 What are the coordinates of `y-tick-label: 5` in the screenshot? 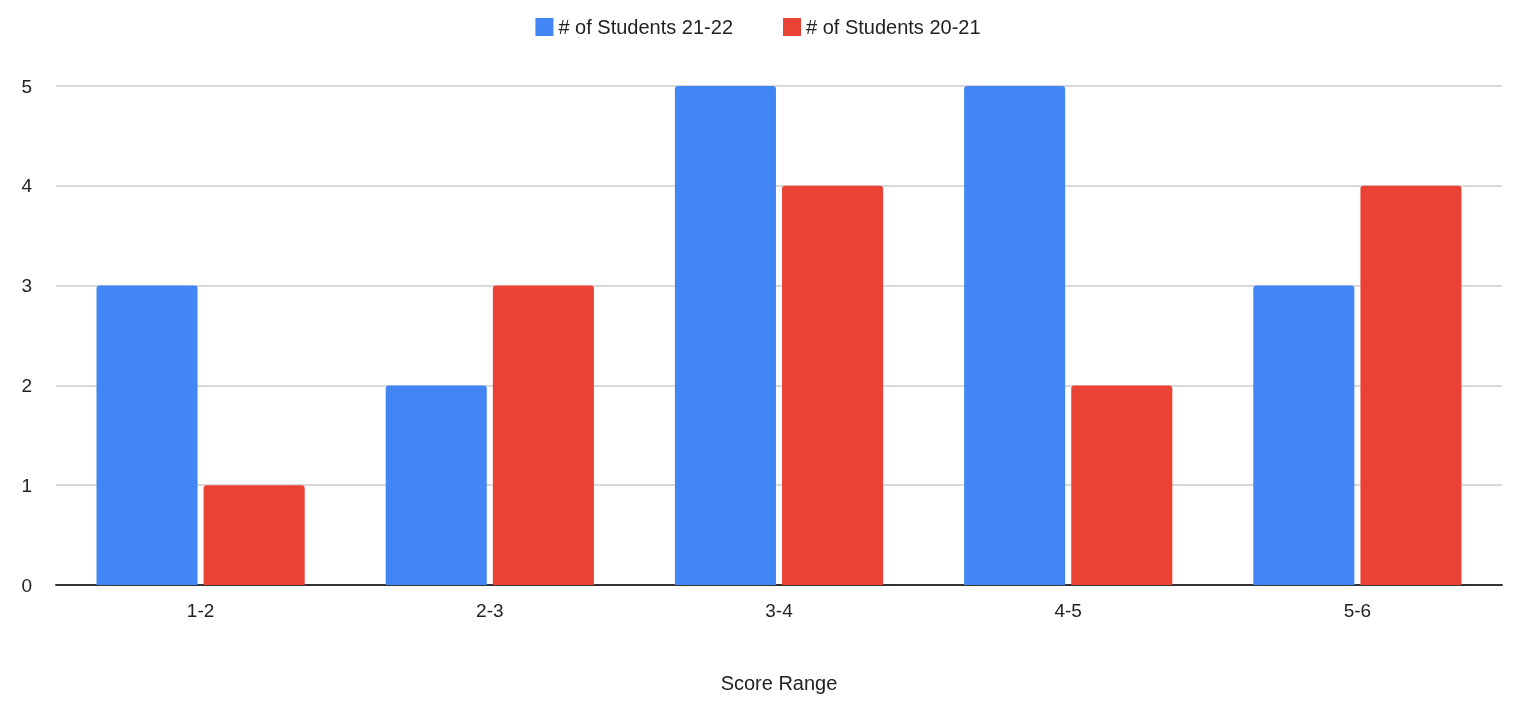 It's located at (26, 86).